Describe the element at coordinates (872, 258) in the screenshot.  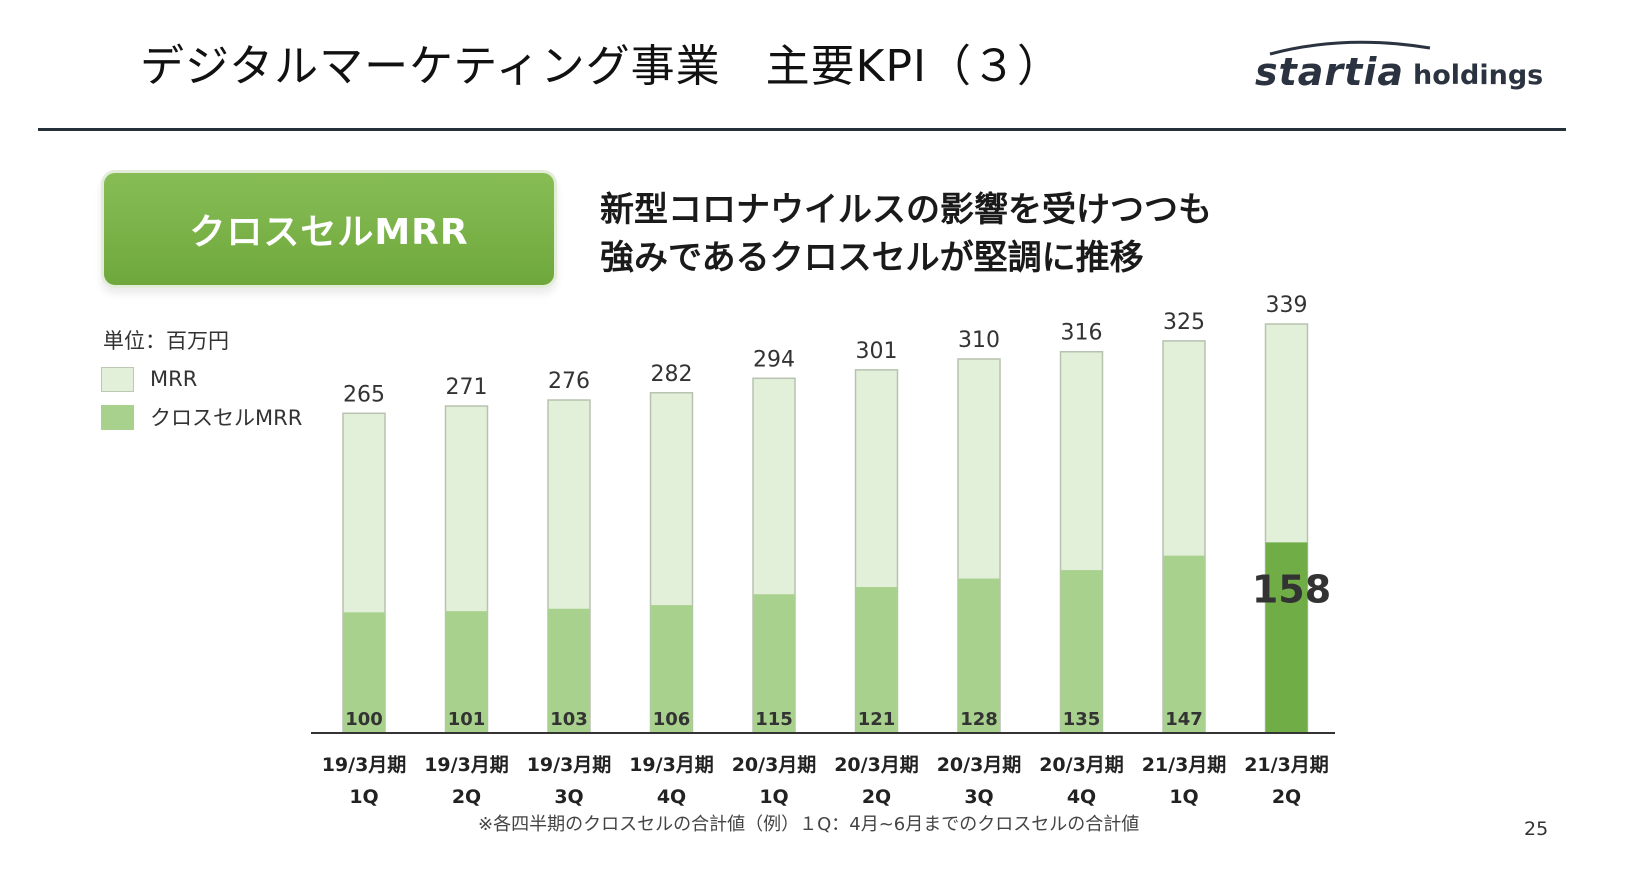
I see `headline-line-2: 強みであるクロスセルが堅調に推移` at that location.